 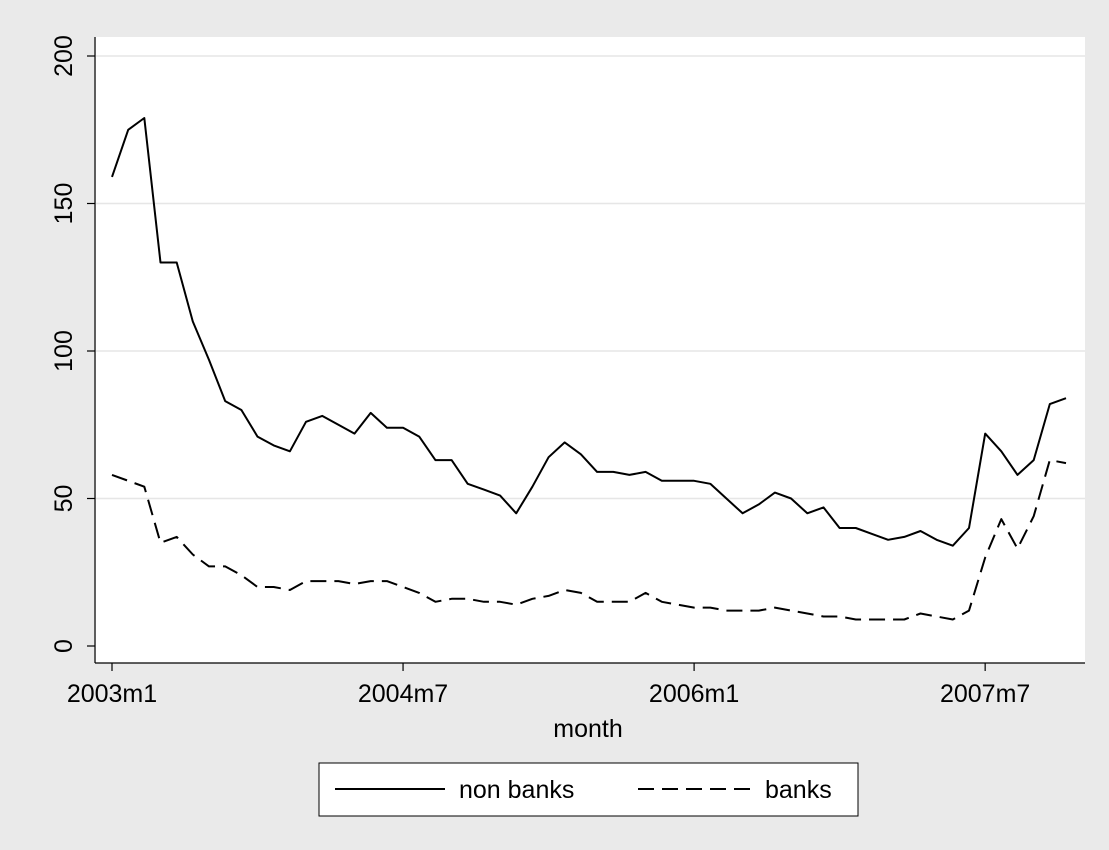 I want to click on legend-label-non-banks: non banks, so click(x=516, y=790).